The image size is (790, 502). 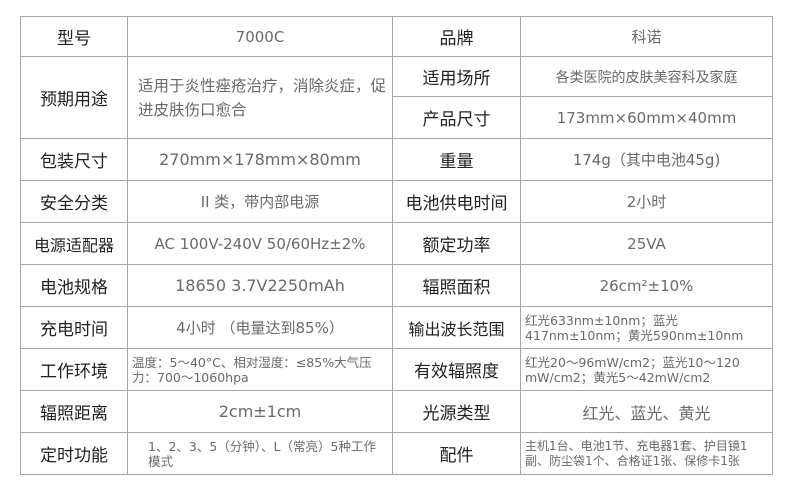 What do you see at coordinates (456, 159) in the screenshot?
I see `label-weight: 重量` at bounding box center [456, 159].